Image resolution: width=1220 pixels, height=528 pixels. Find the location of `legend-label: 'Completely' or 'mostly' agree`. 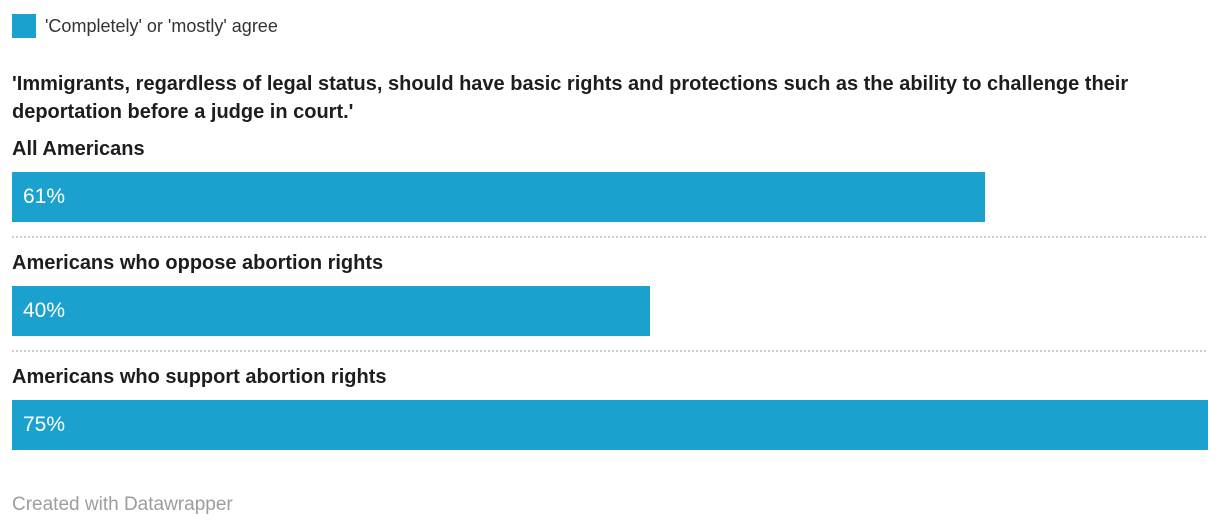

legend-label: 'Completely' or 'mostly' agree is located at coordinates (161, 26).